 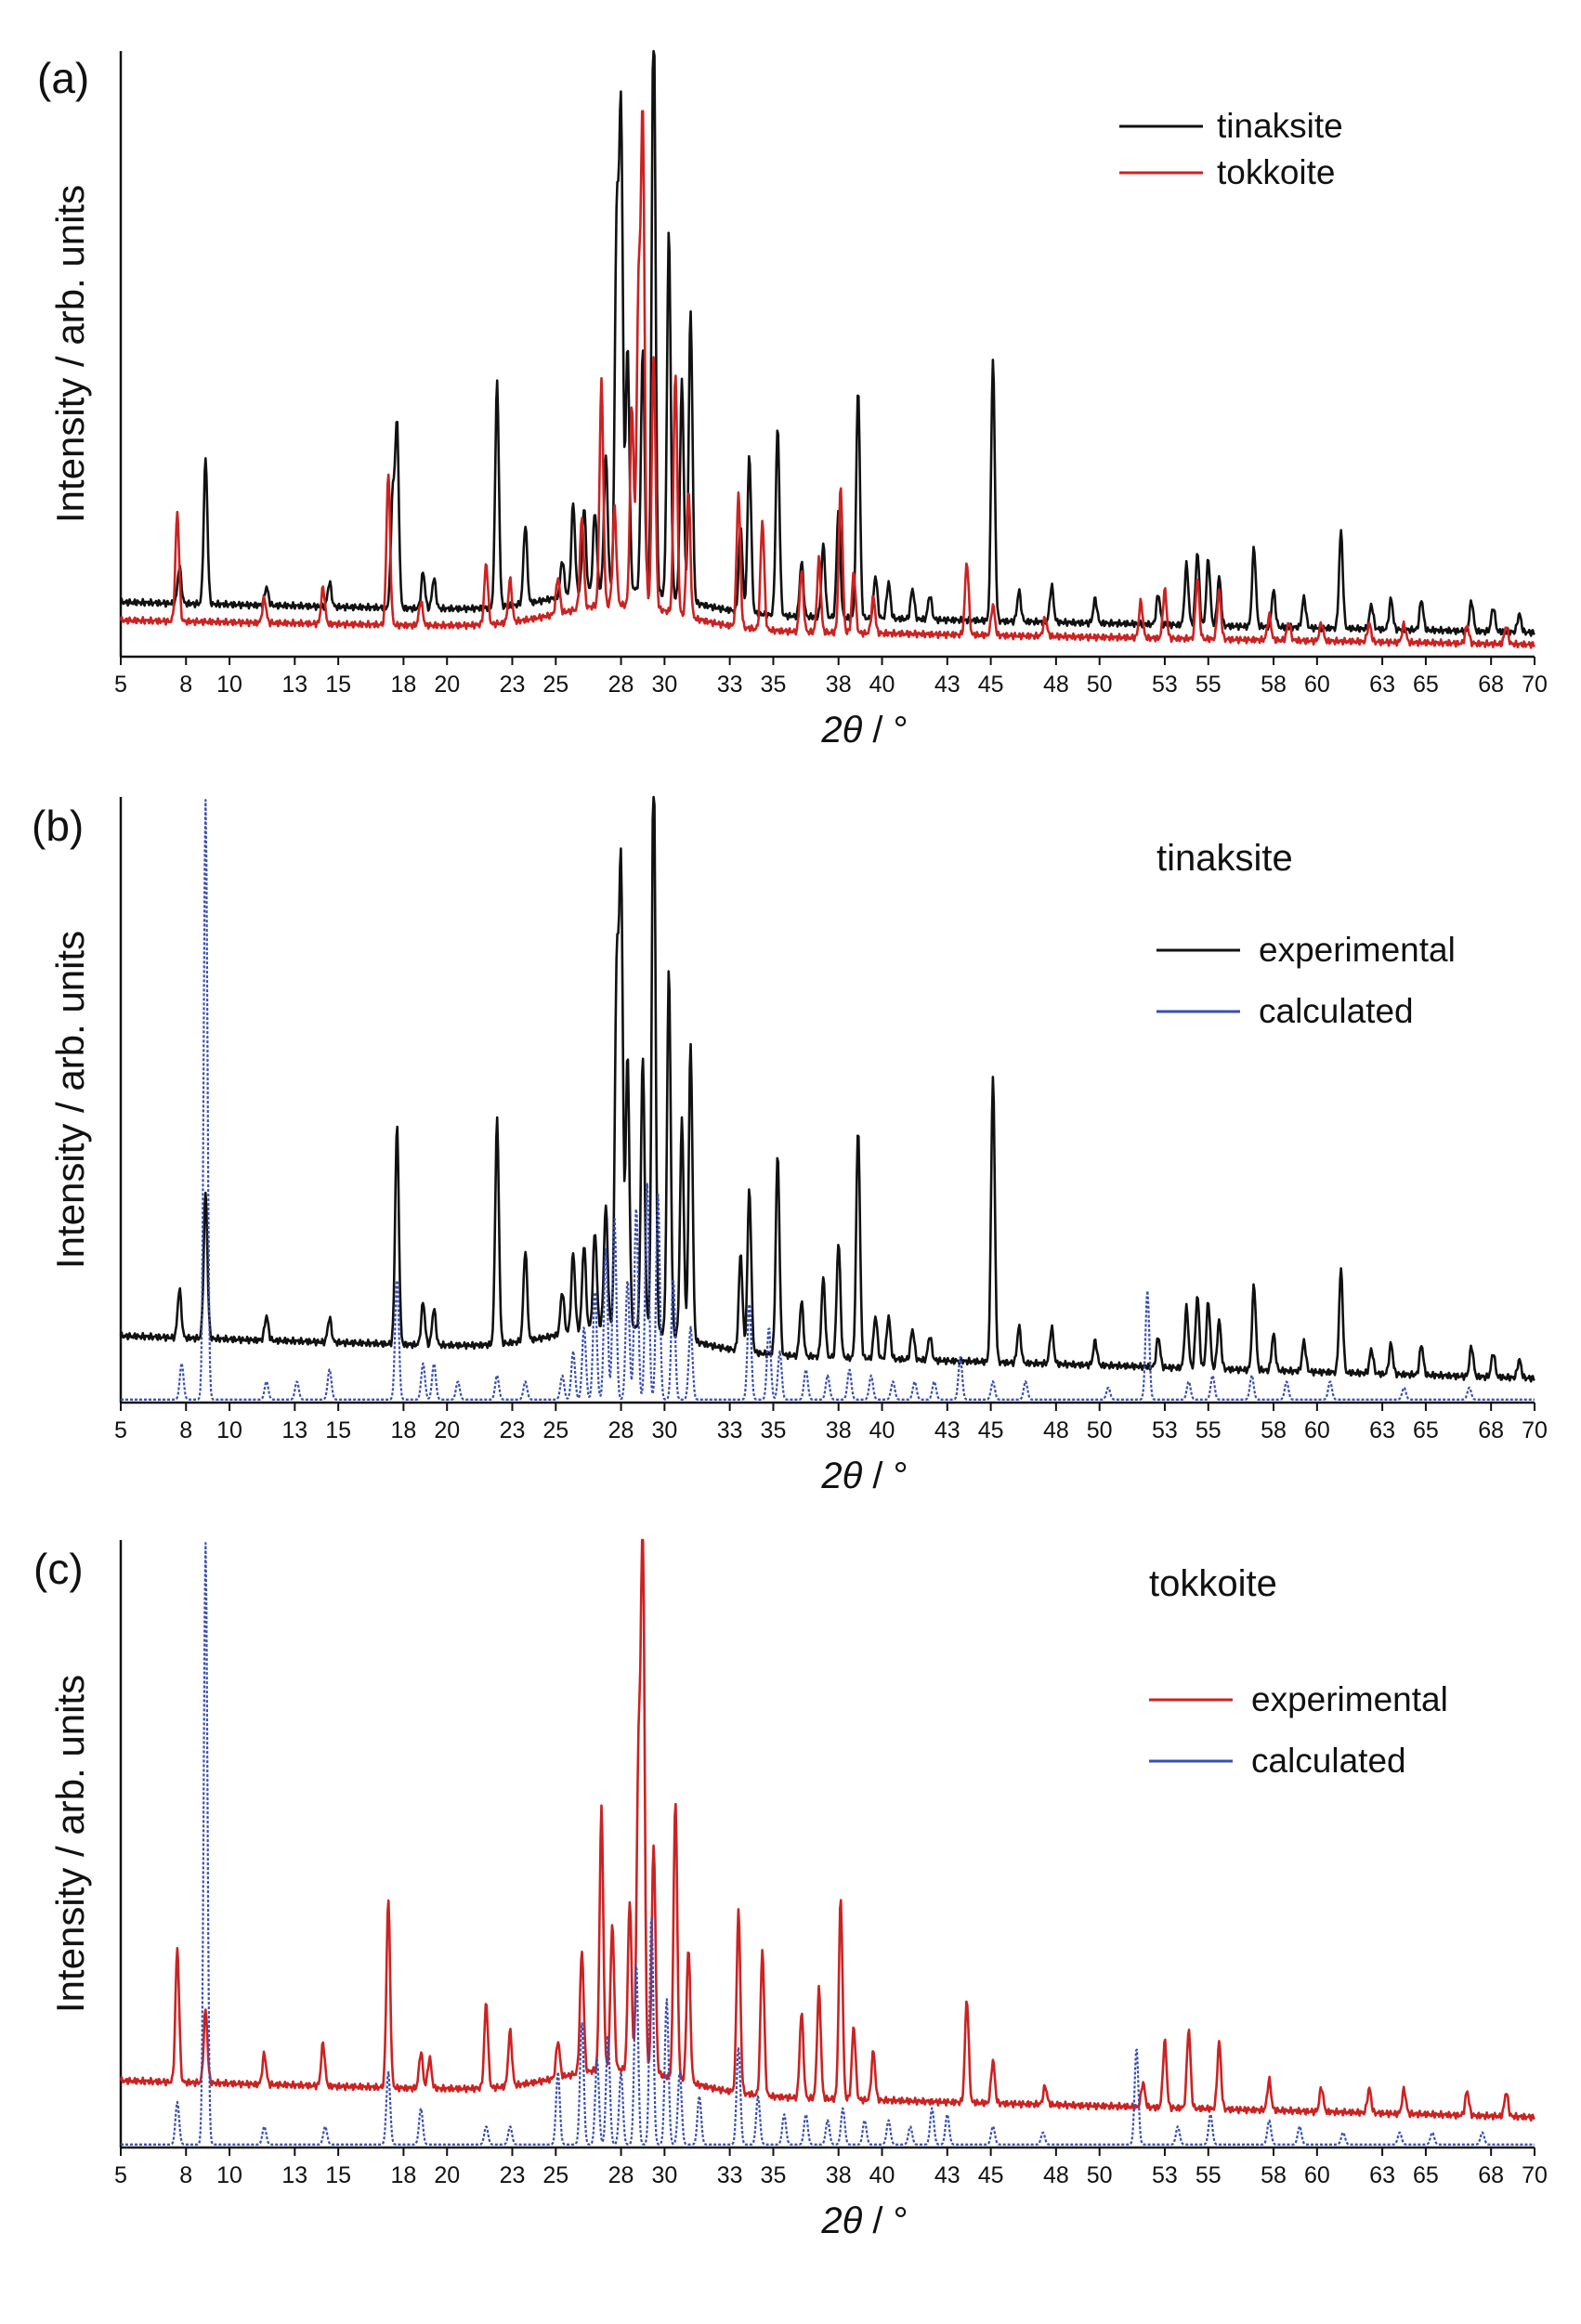 What do you see at coordinates (63, 78) in the screenshot?
I see `panel-label: (a)` at bounding box center [63, 78].